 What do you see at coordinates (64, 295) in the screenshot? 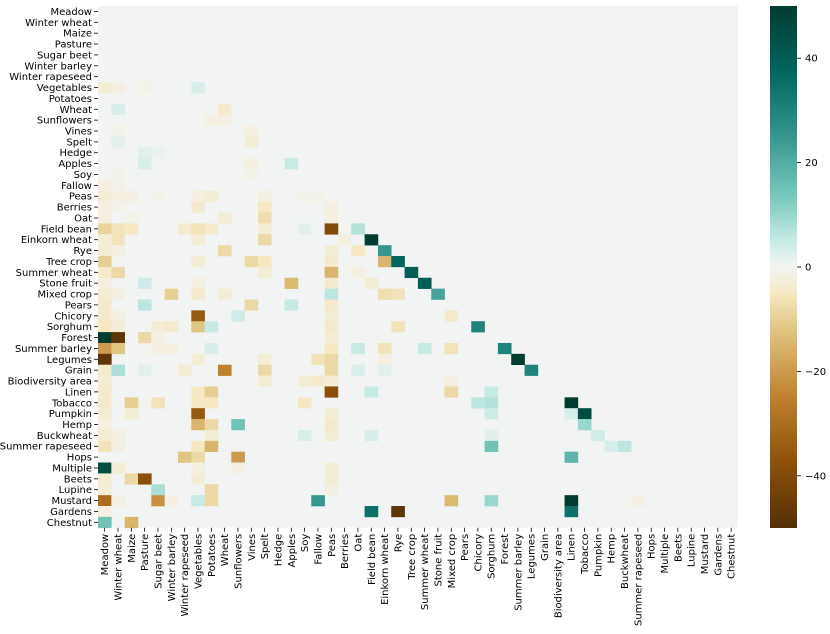
I see `y-tick-label: Mixed crop` at bounding box center [64, 295].